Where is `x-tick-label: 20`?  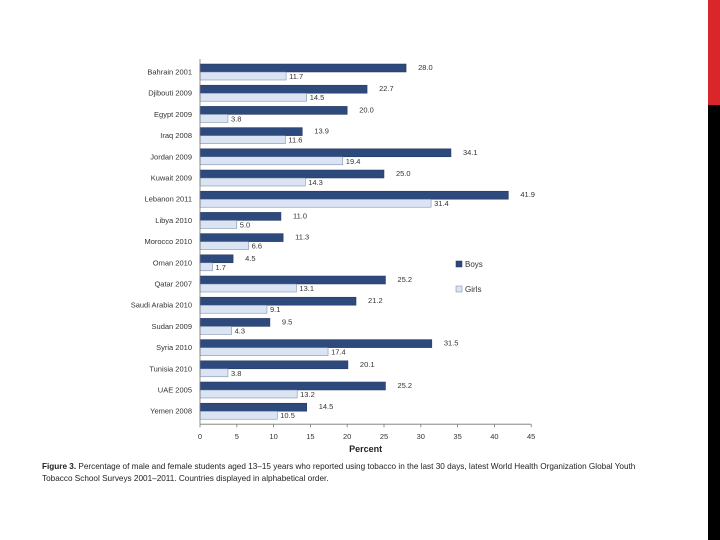
x-tick-label: 20 is located at coordinates (347, 436).